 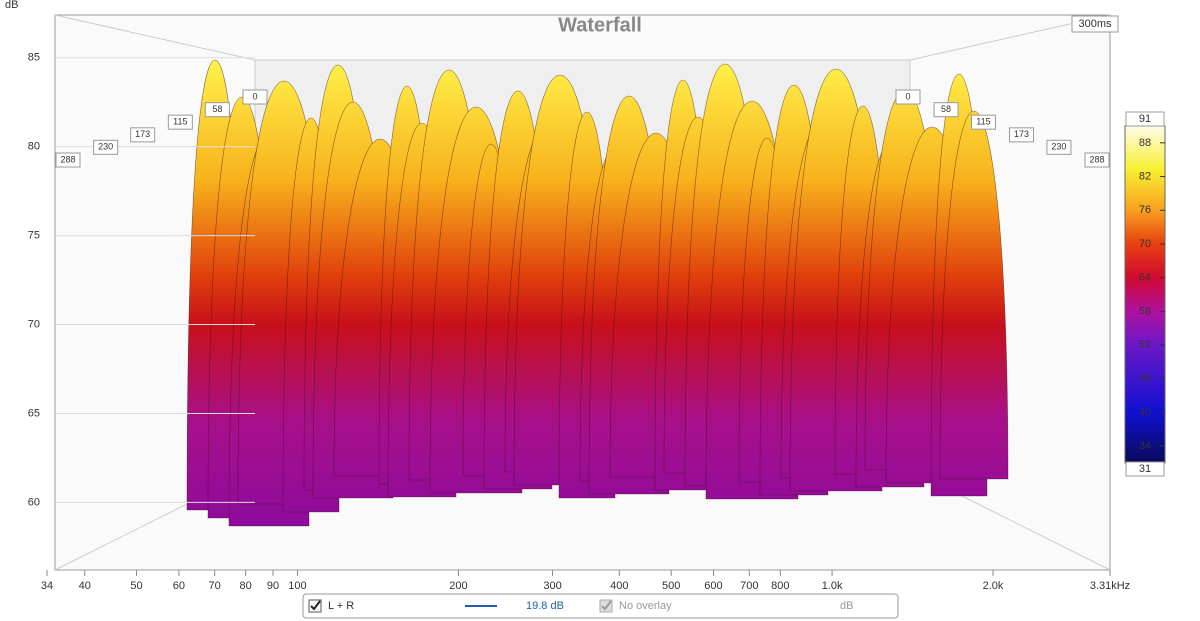 What do you see at coordinates (1145, 345) in the screenshot?
I see `colorbar-label: 52` at bounding box center [1145, 345].